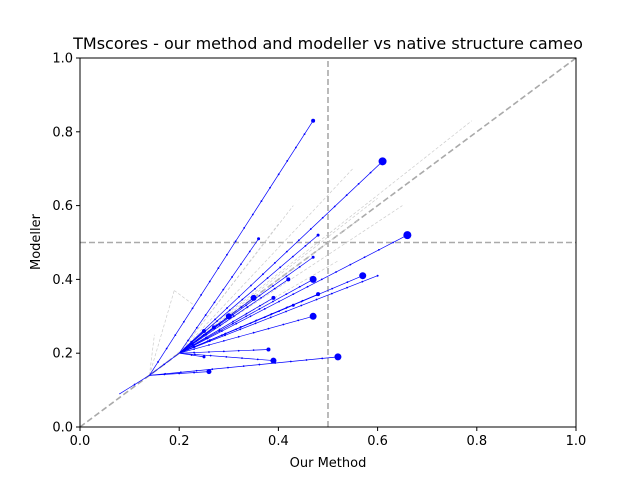 The height and width of the screenshot is (480, 640). Describe the element at coordinates (80, 441) in the screenshot. I see `x-tick-label: 0.0` at that location.